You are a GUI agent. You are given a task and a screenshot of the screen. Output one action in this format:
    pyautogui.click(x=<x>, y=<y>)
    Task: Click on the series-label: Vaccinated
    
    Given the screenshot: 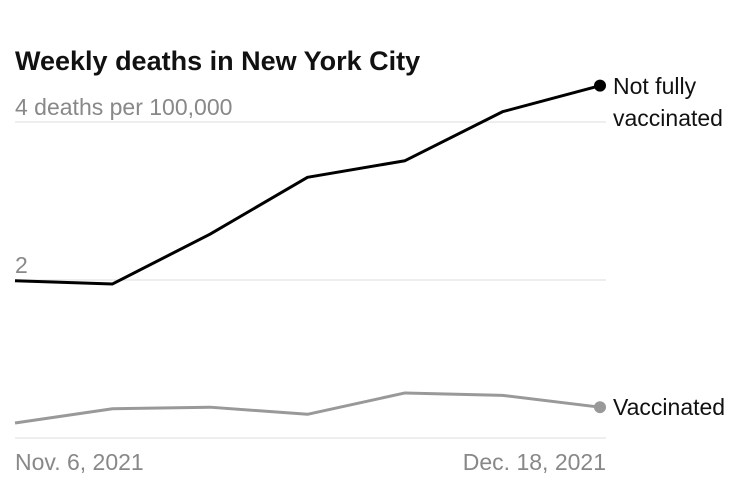 What is the action you would take?
    pyautogui.click(x=669, y=407)
    